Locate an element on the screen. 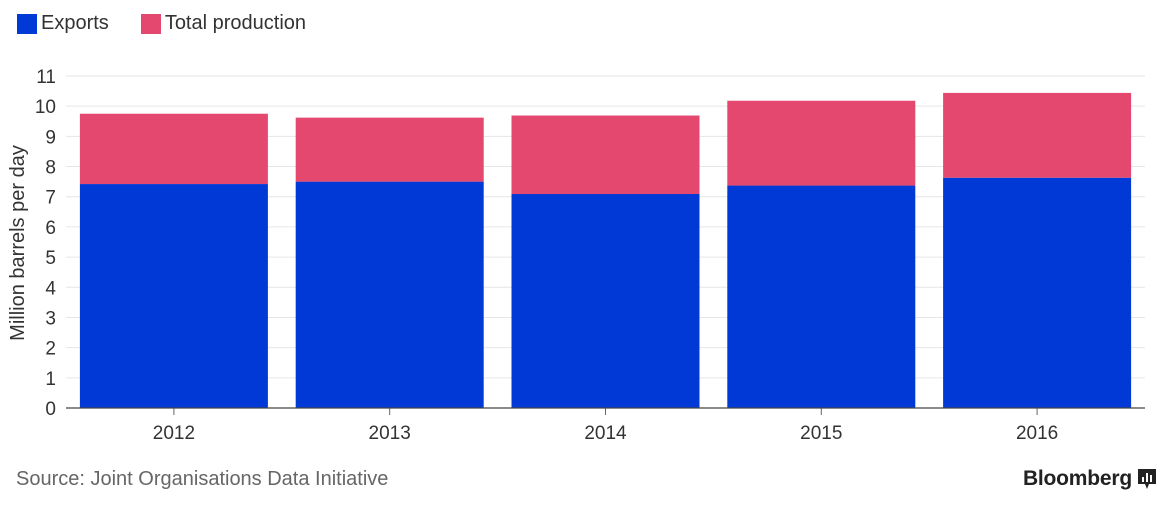  y-tick-label: 10 is located at coordinates (45, 107).